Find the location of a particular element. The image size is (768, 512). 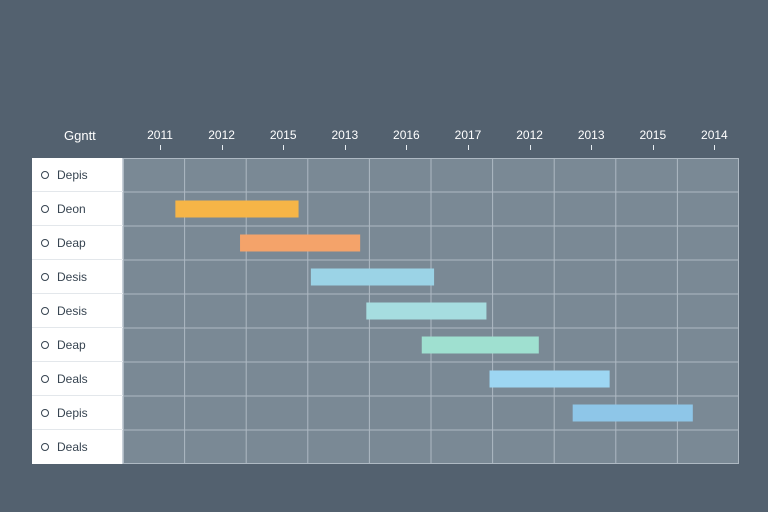

task-label: Deon is located at coordinates (71, 208).